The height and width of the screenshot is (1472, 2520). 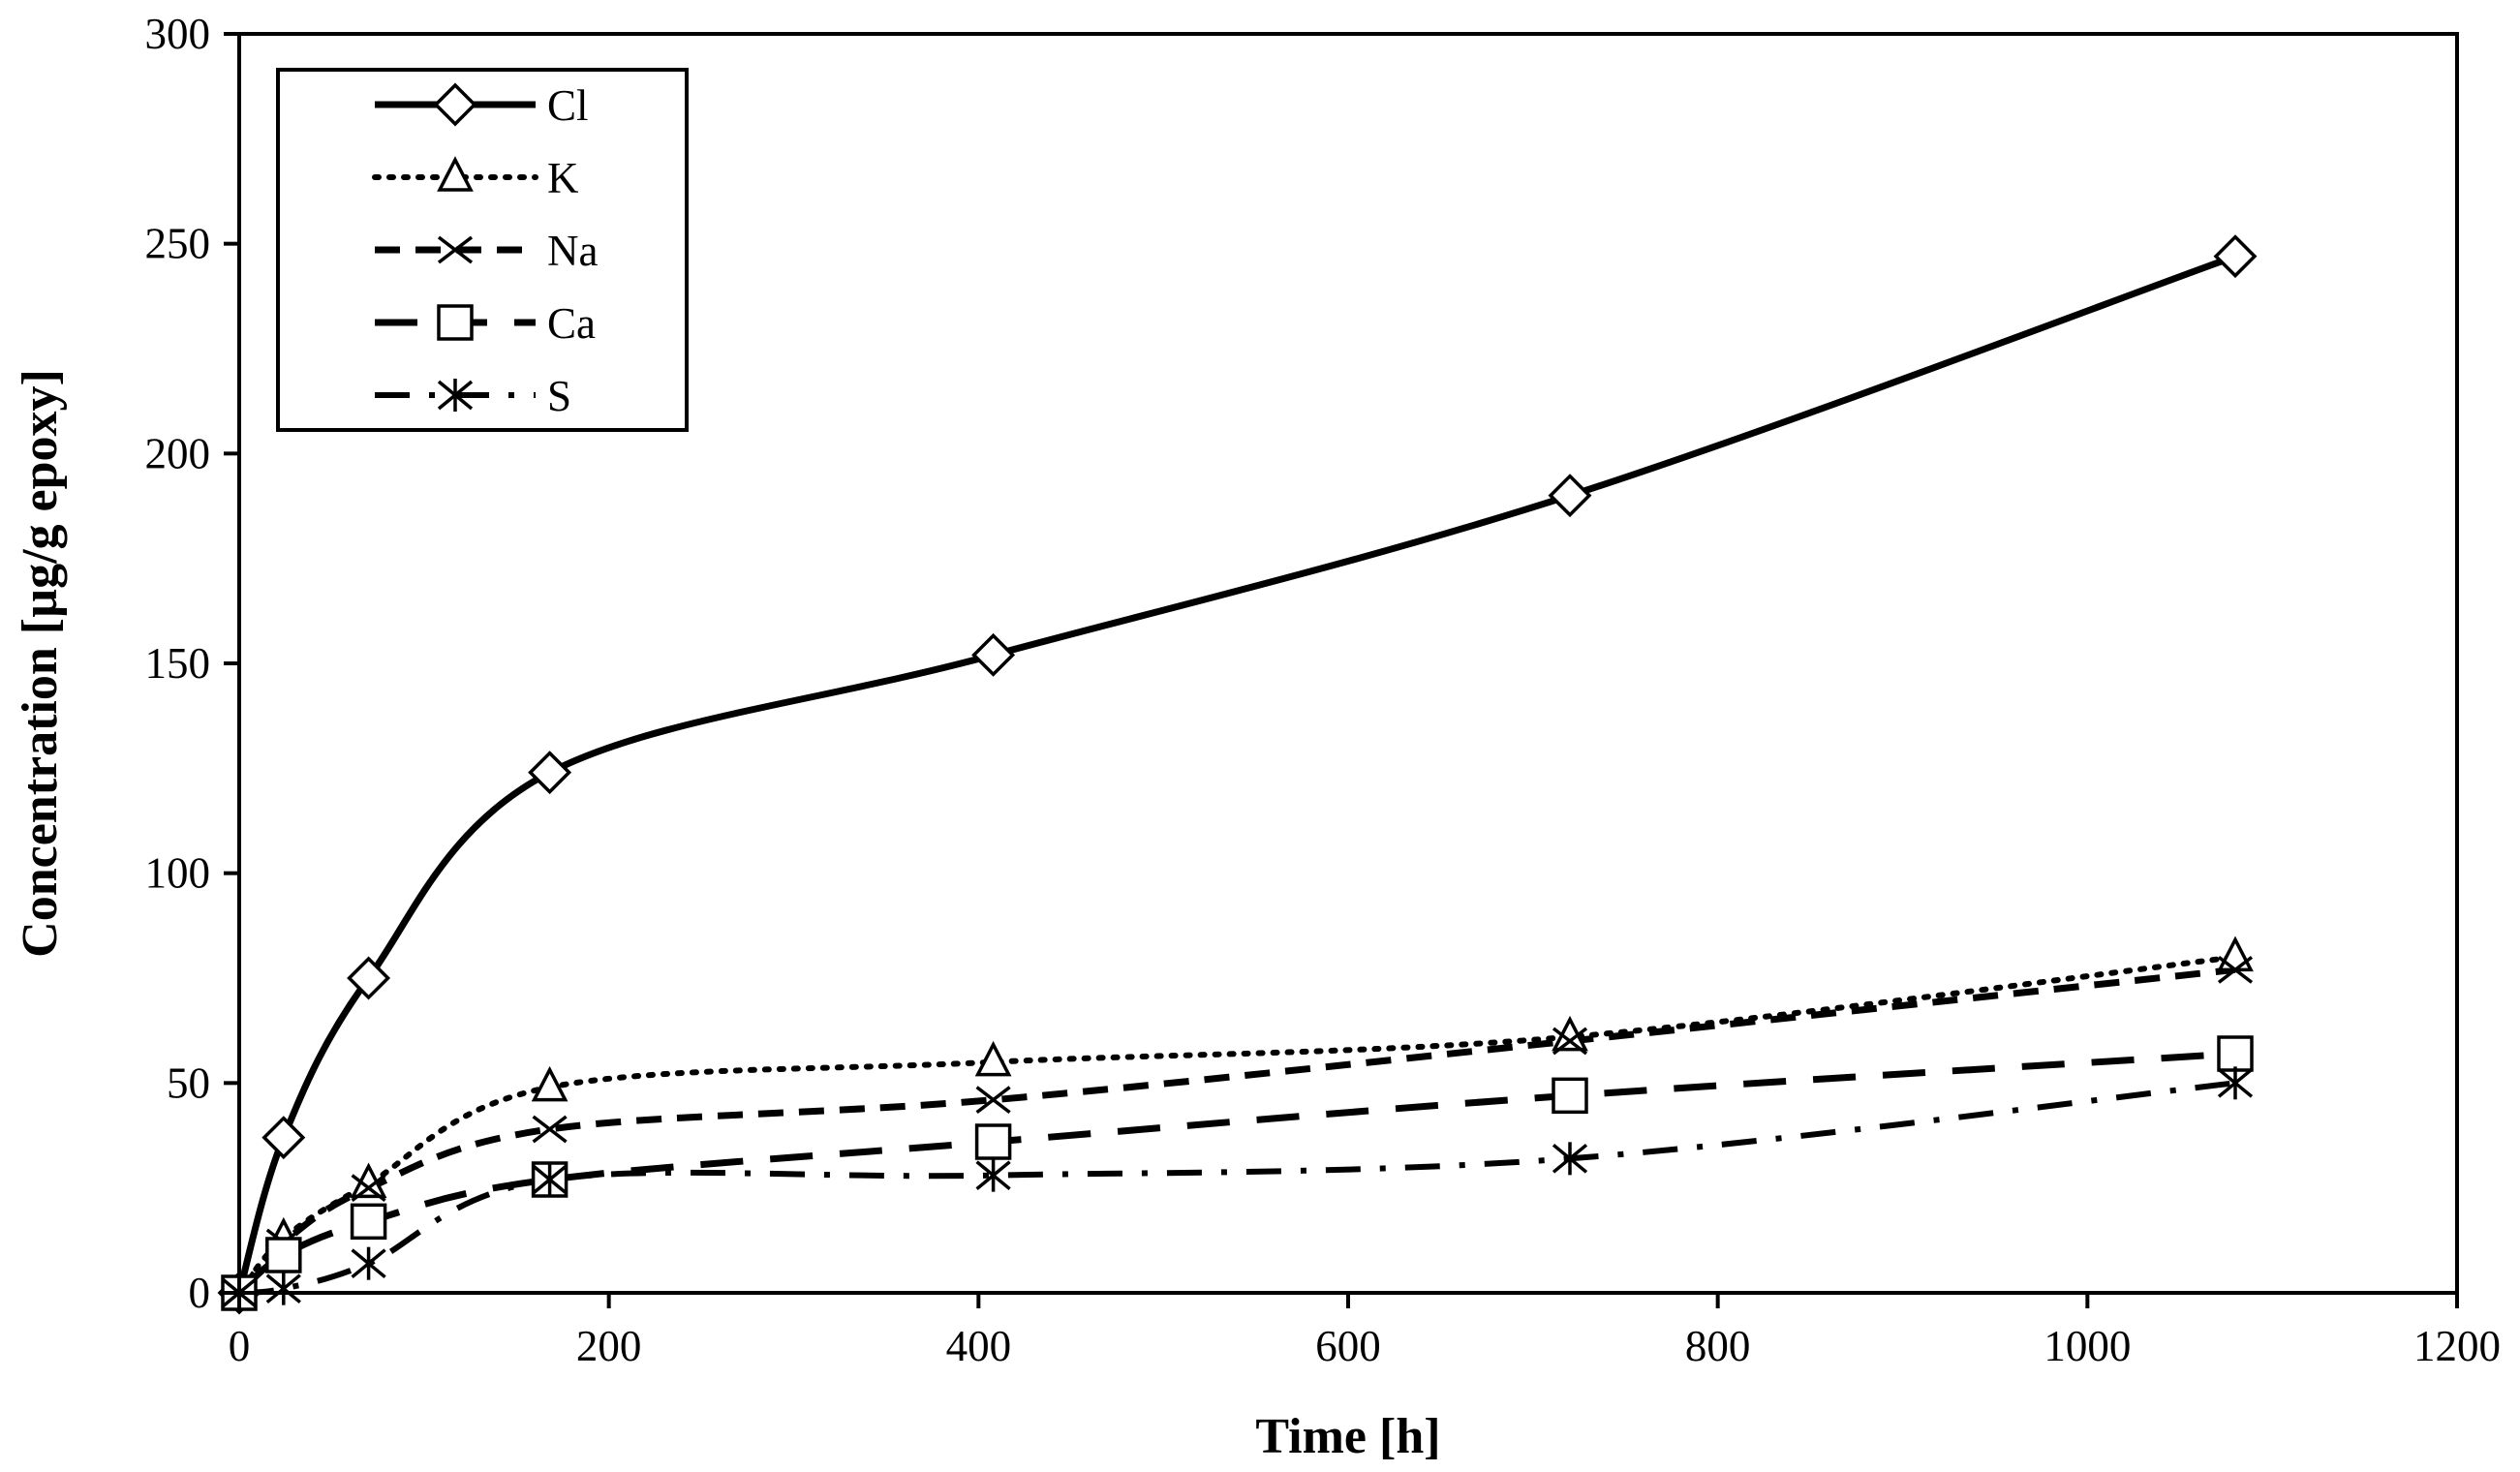 I want to click on y-tick-label: 150, so click(x=178, y=663).